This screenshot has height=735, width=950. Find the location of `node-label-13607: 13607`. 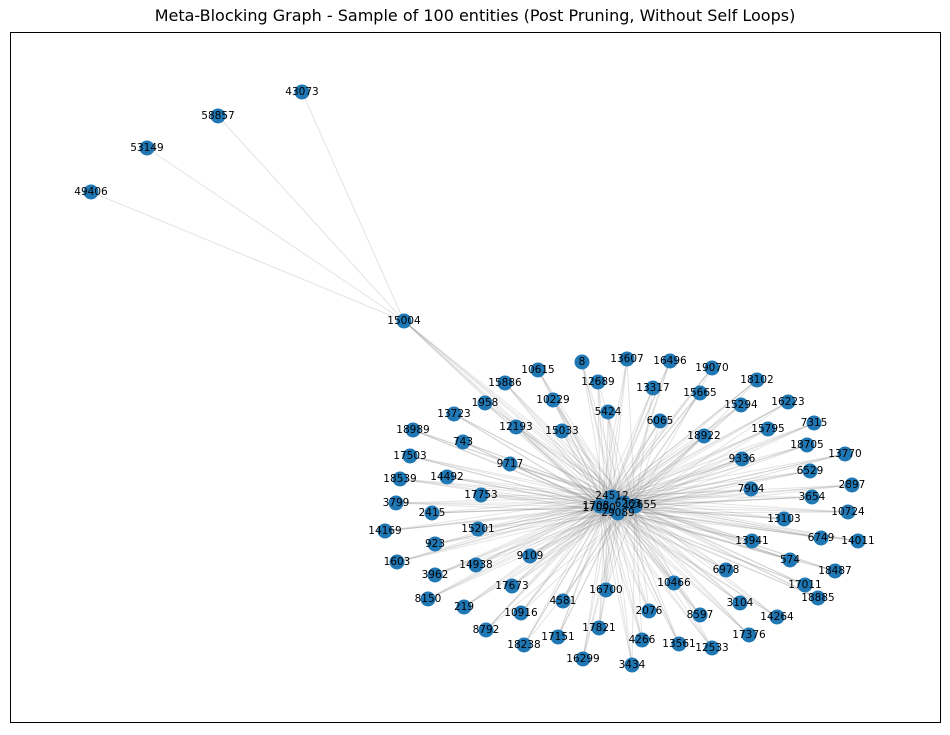

node-label-13607: 13607 is located at coordinates (626, 359).